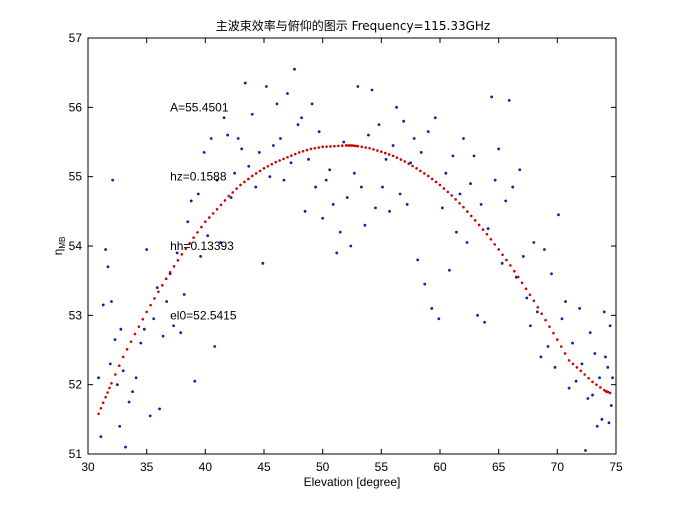 Image resolution: width=682 pixels, height=512 pixels. What do you see at coordinates (616, 467) in the screenshot?
I see `x-tick-label: 75` at bounding box center [616, 467].